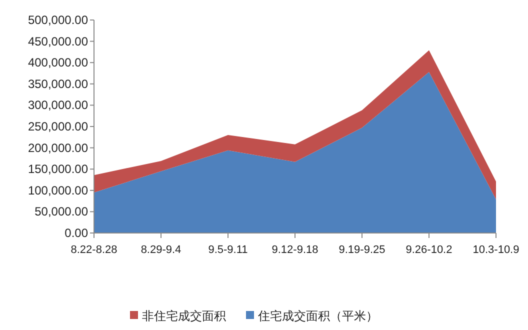  What do you see at coordinates (58, 20) in the screenshot?
I see `y-tick-label: 500,000.00` at bounding box center [58, 20].